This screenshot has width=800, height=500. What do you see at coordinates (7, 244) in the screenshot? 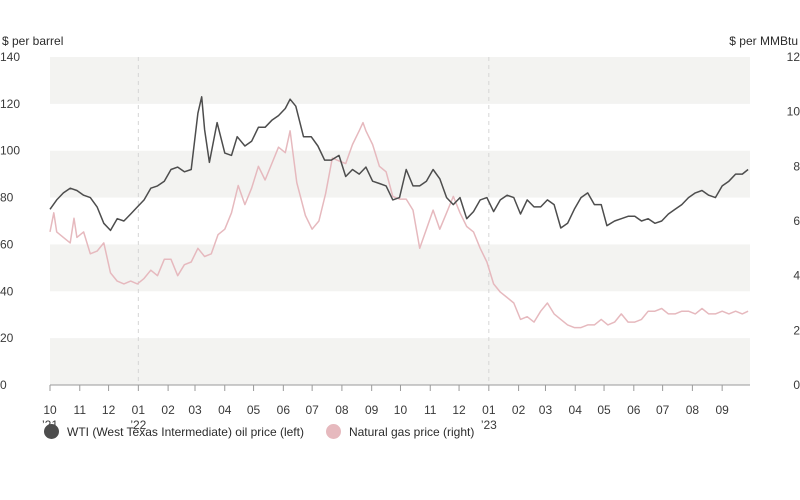
I see `y-left-tick-label: 60` at bounding box center [7, 244].